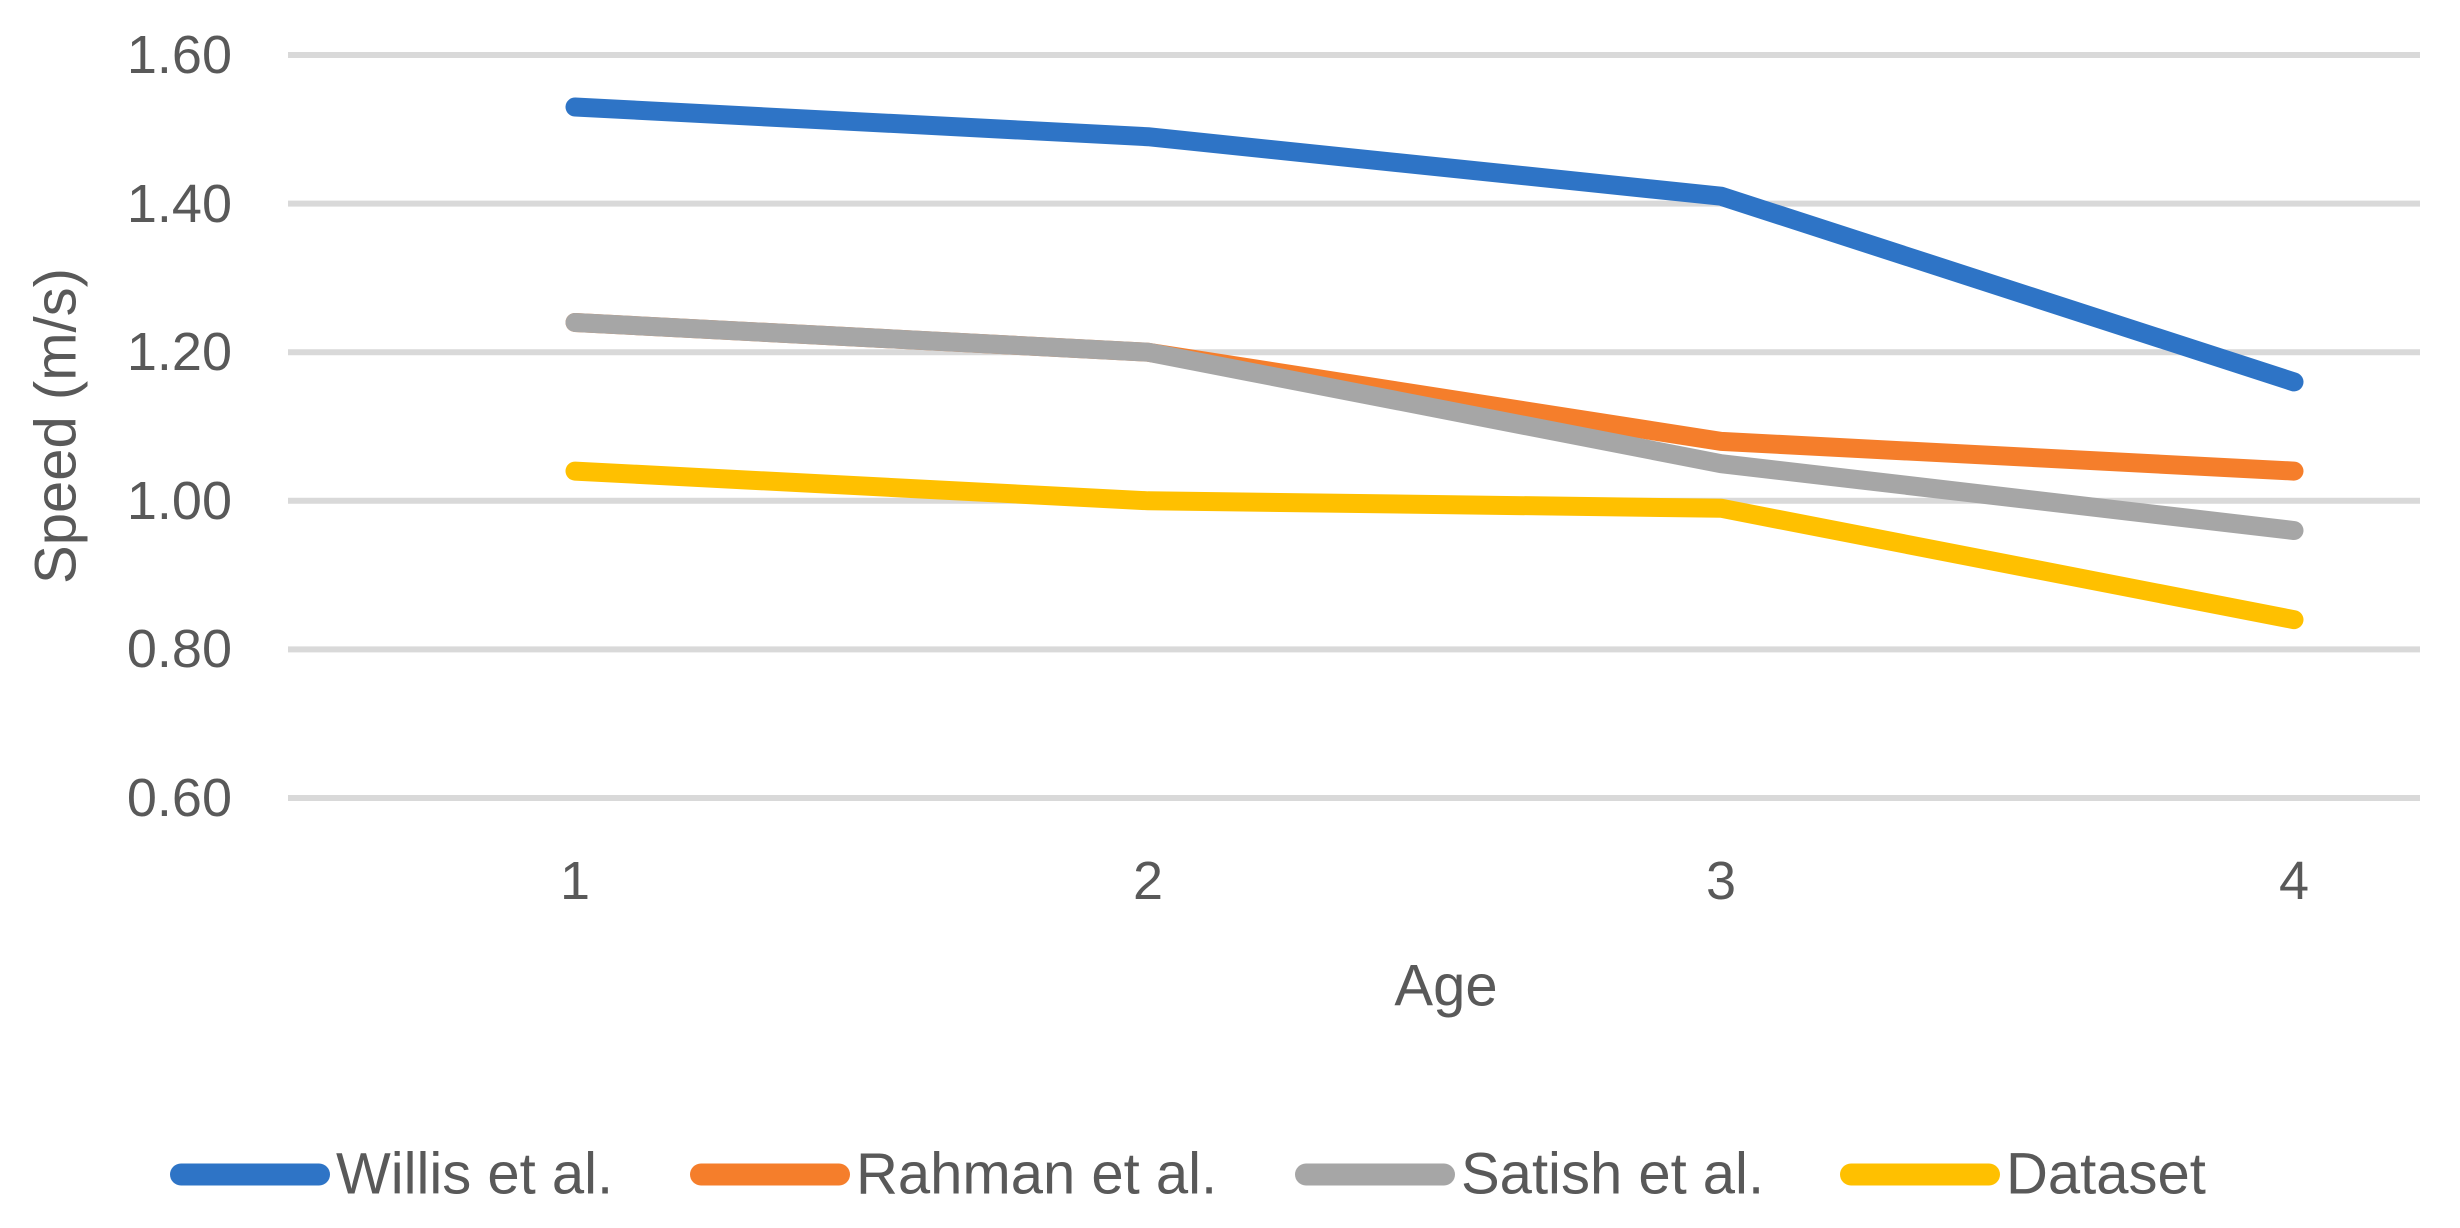 The width and height of the screenshot is (2460, 1228). I want to click on y-axis-tick-label: 1.40, so click(179, 203).